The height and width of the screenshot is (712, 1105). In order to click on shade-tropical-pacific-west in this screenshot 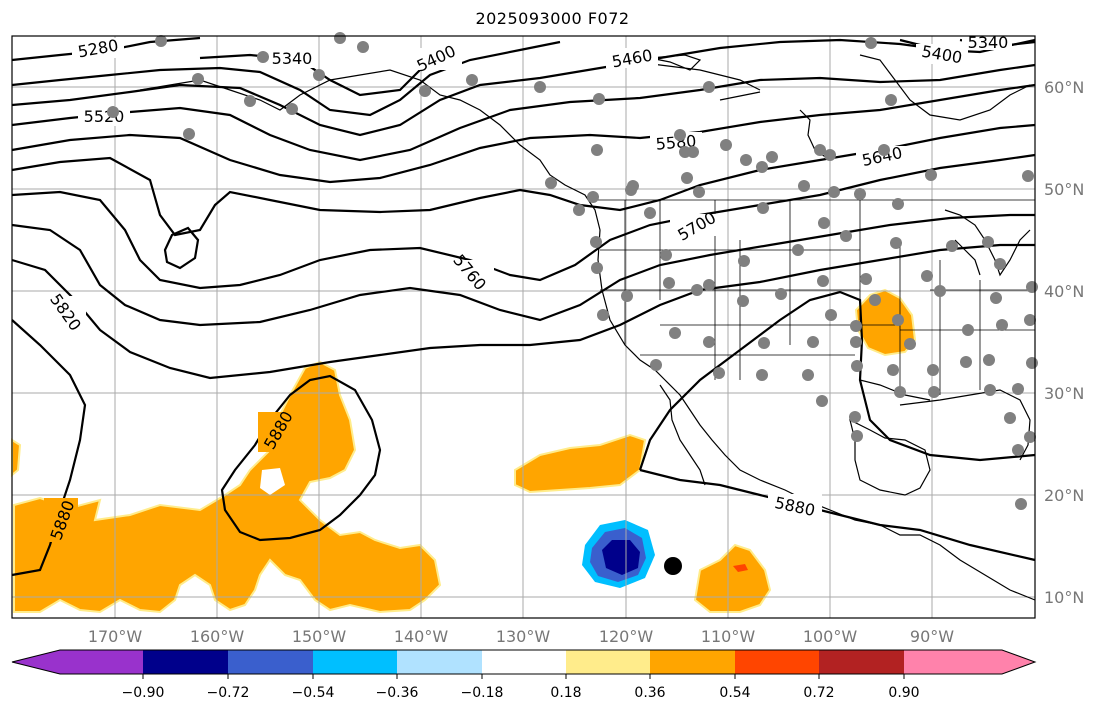, I will do `click(227, 487)`.